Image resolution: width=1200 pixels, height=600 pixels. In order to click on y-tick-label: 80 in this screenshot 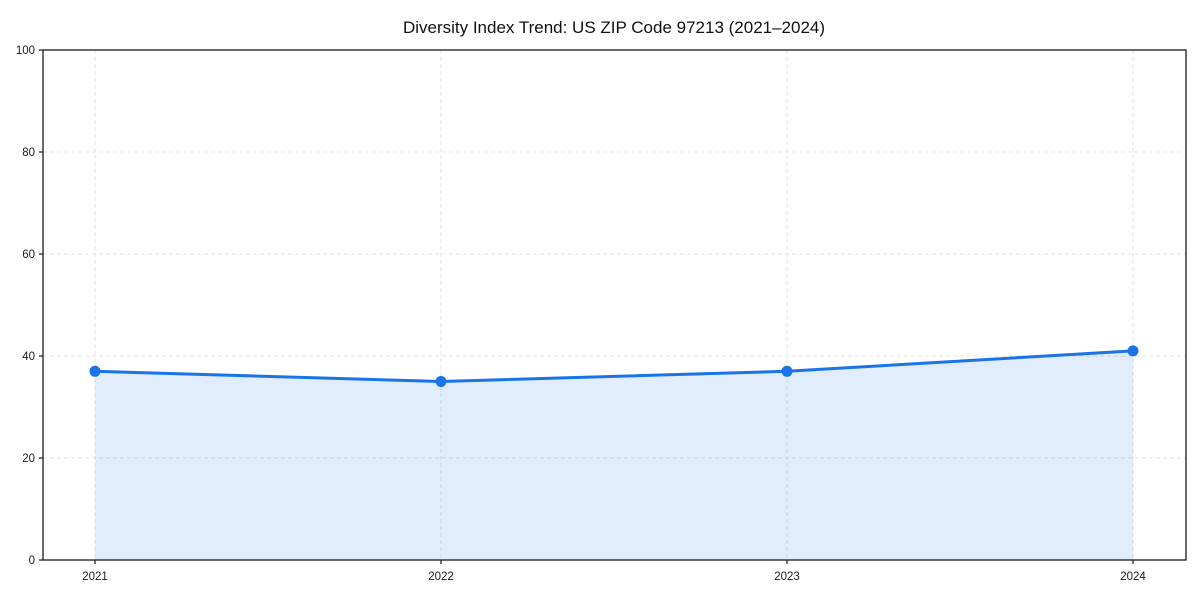, I will do `click(28, 153)`.